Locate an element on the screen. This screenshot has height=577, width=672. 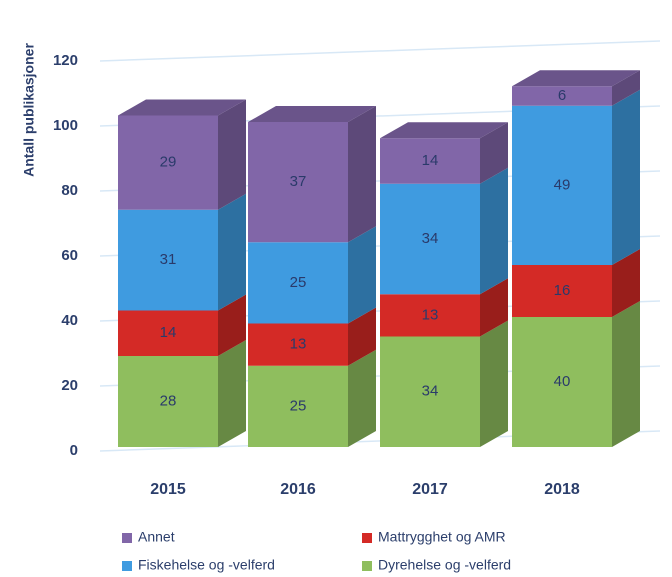
data-label: 37 is located at coordinates (298, 181).